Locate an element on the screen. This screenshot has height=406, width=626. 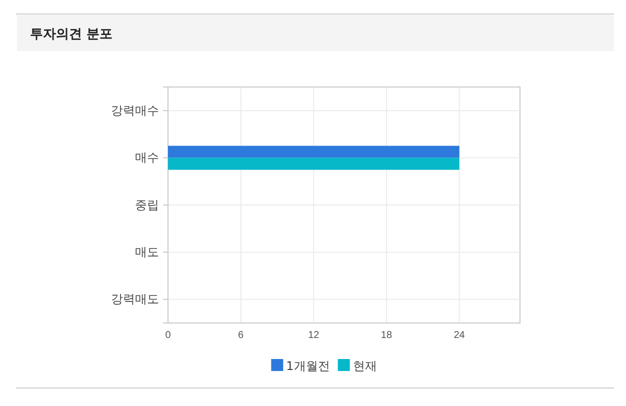
x-tick-label: 6 is located at coordinates (241, 336).